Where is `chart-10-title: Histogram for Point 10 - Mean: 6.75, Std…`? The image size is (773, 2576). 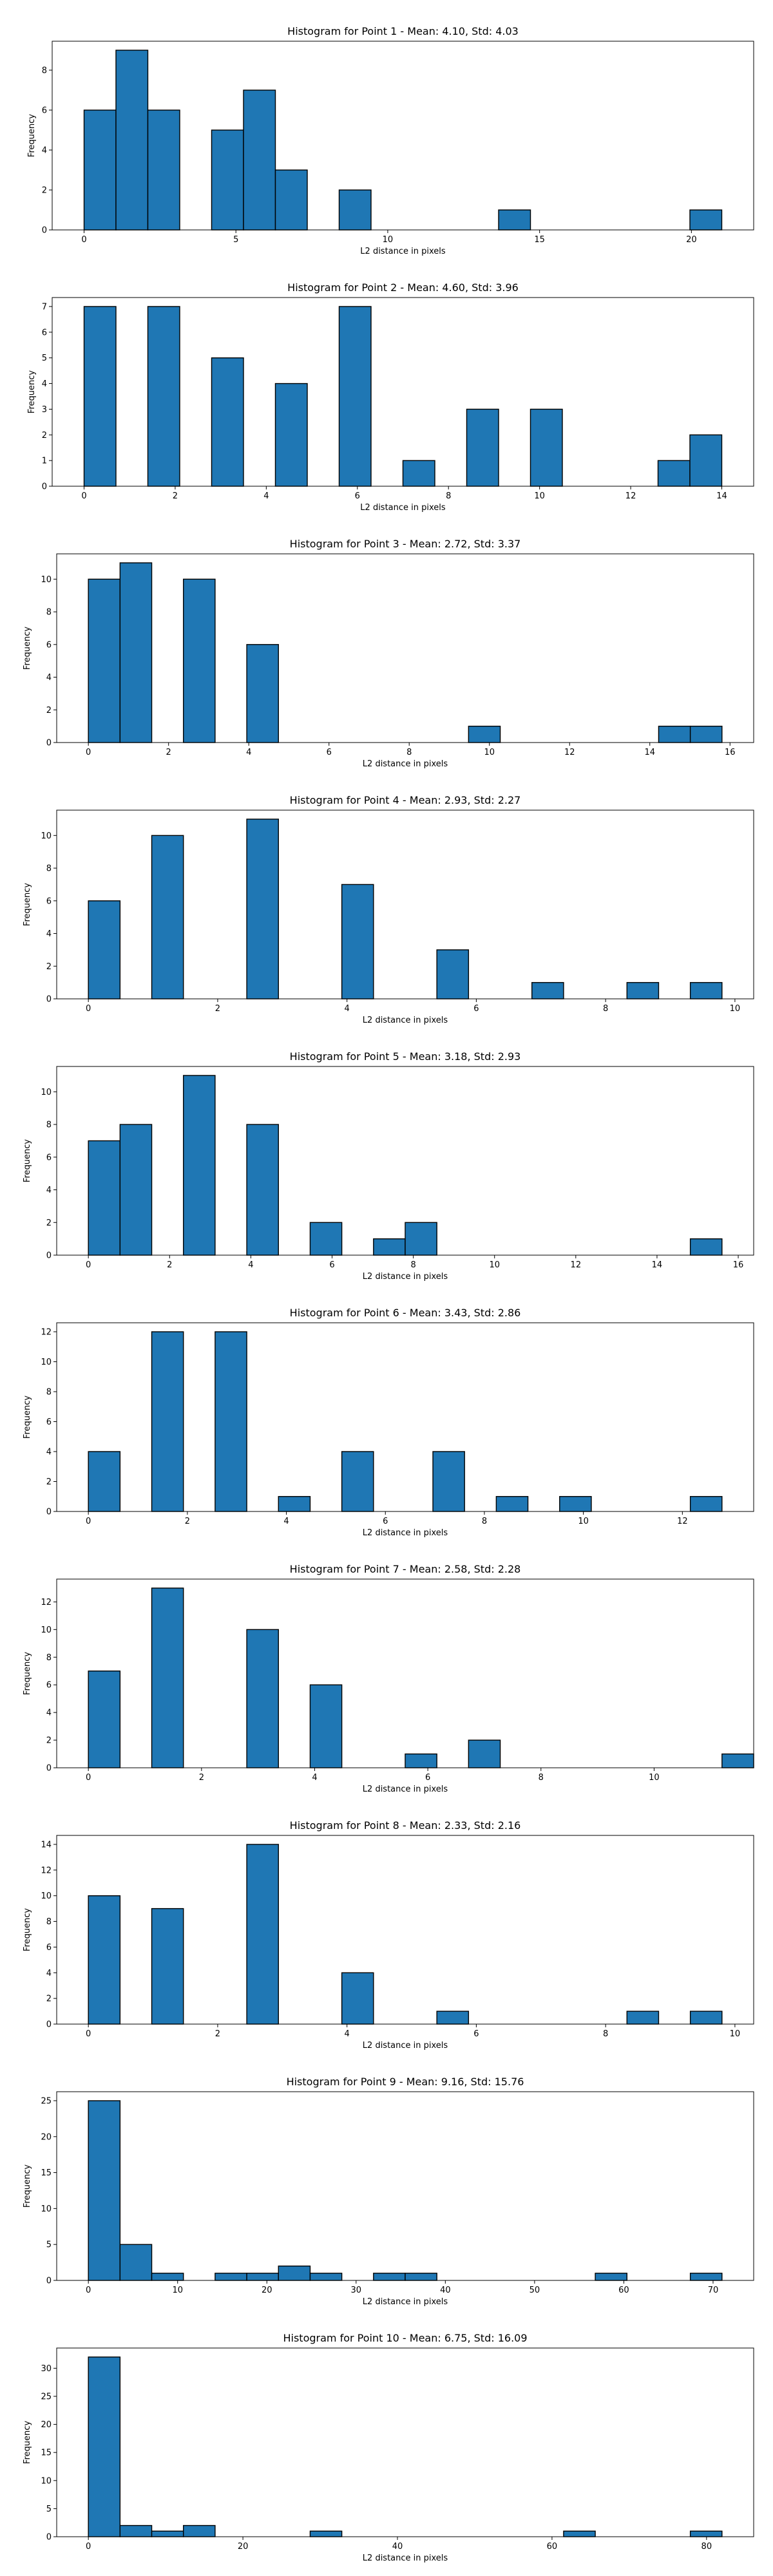
chart-10-title: Histogram for Point 10 - Mean: 6.75, Std… is located at coordinates (405, 2338).